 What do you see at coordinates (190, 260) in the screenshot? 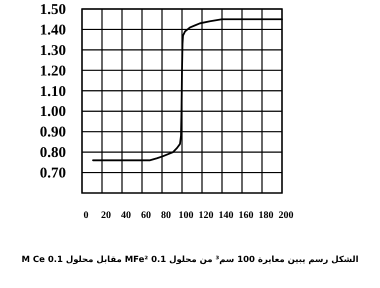
I see `annotation: الشكل رسم يبين معايرة 100 سم³ من محلول 0.1 MFe² مقابل محلول 0.1 M Ce` at bounding box center [190, 260].